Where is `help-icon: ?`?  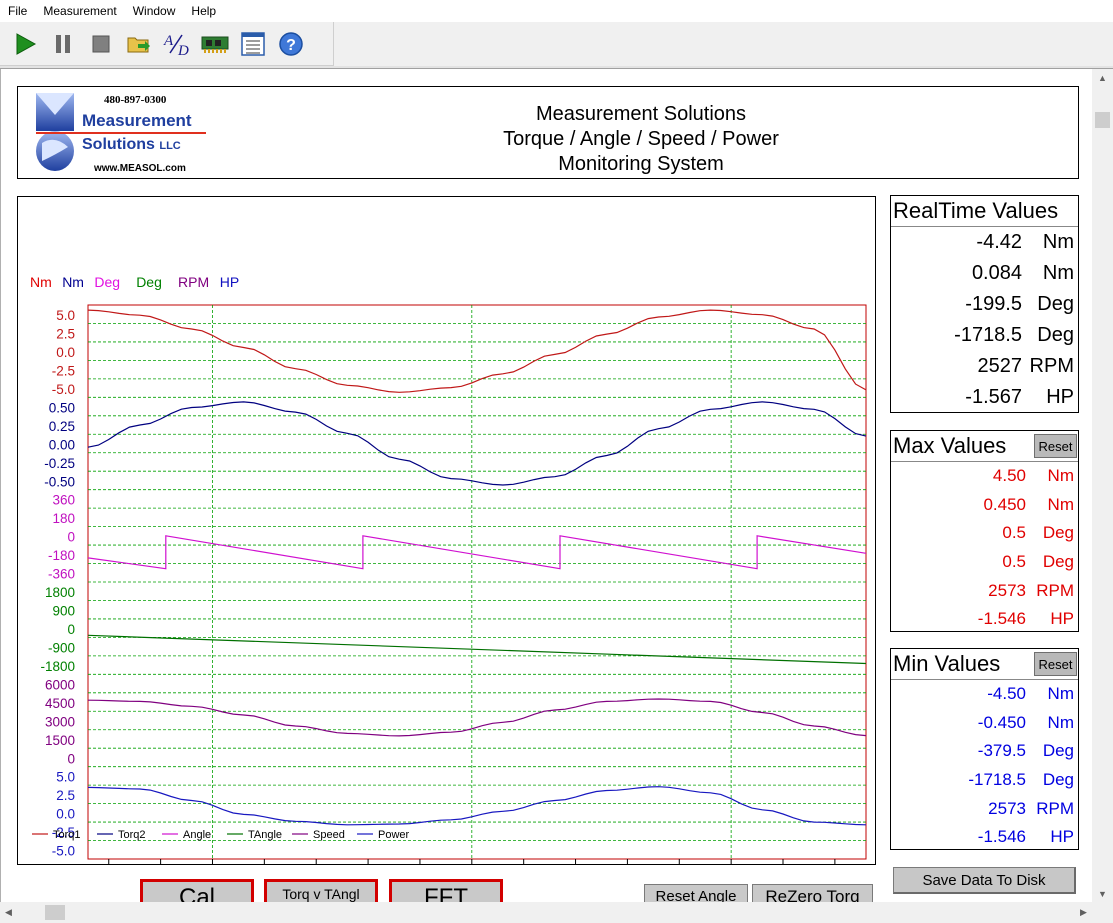 help-icon: ? is located at coordinates (291, 44).